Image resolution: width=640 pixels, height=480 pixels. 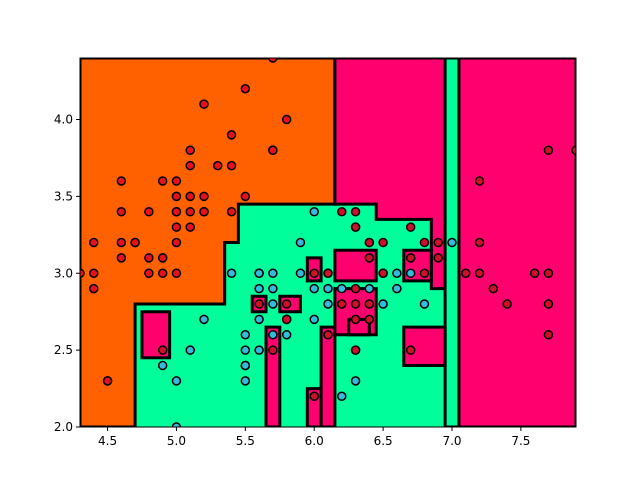 What do you see at coordinates (63, 350) in the screenshot?
I see `y-tick-label: 2.5` at bounding box center [63, 350].